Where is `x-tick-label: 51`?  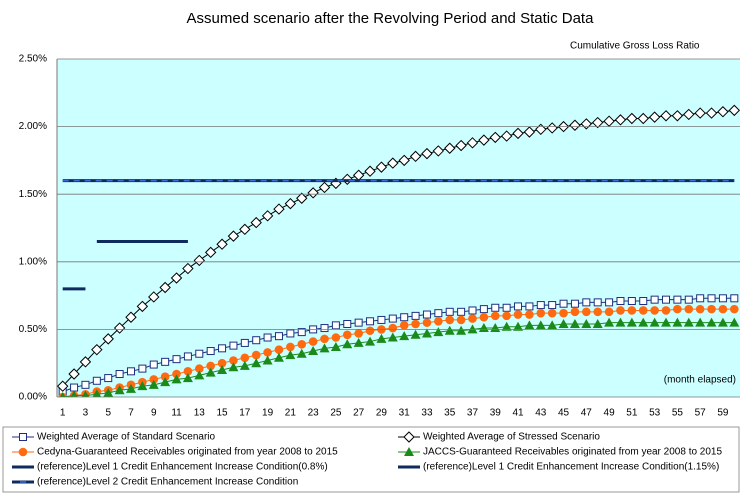
x-tick-label: 51 is located at coordinates (632, 413).